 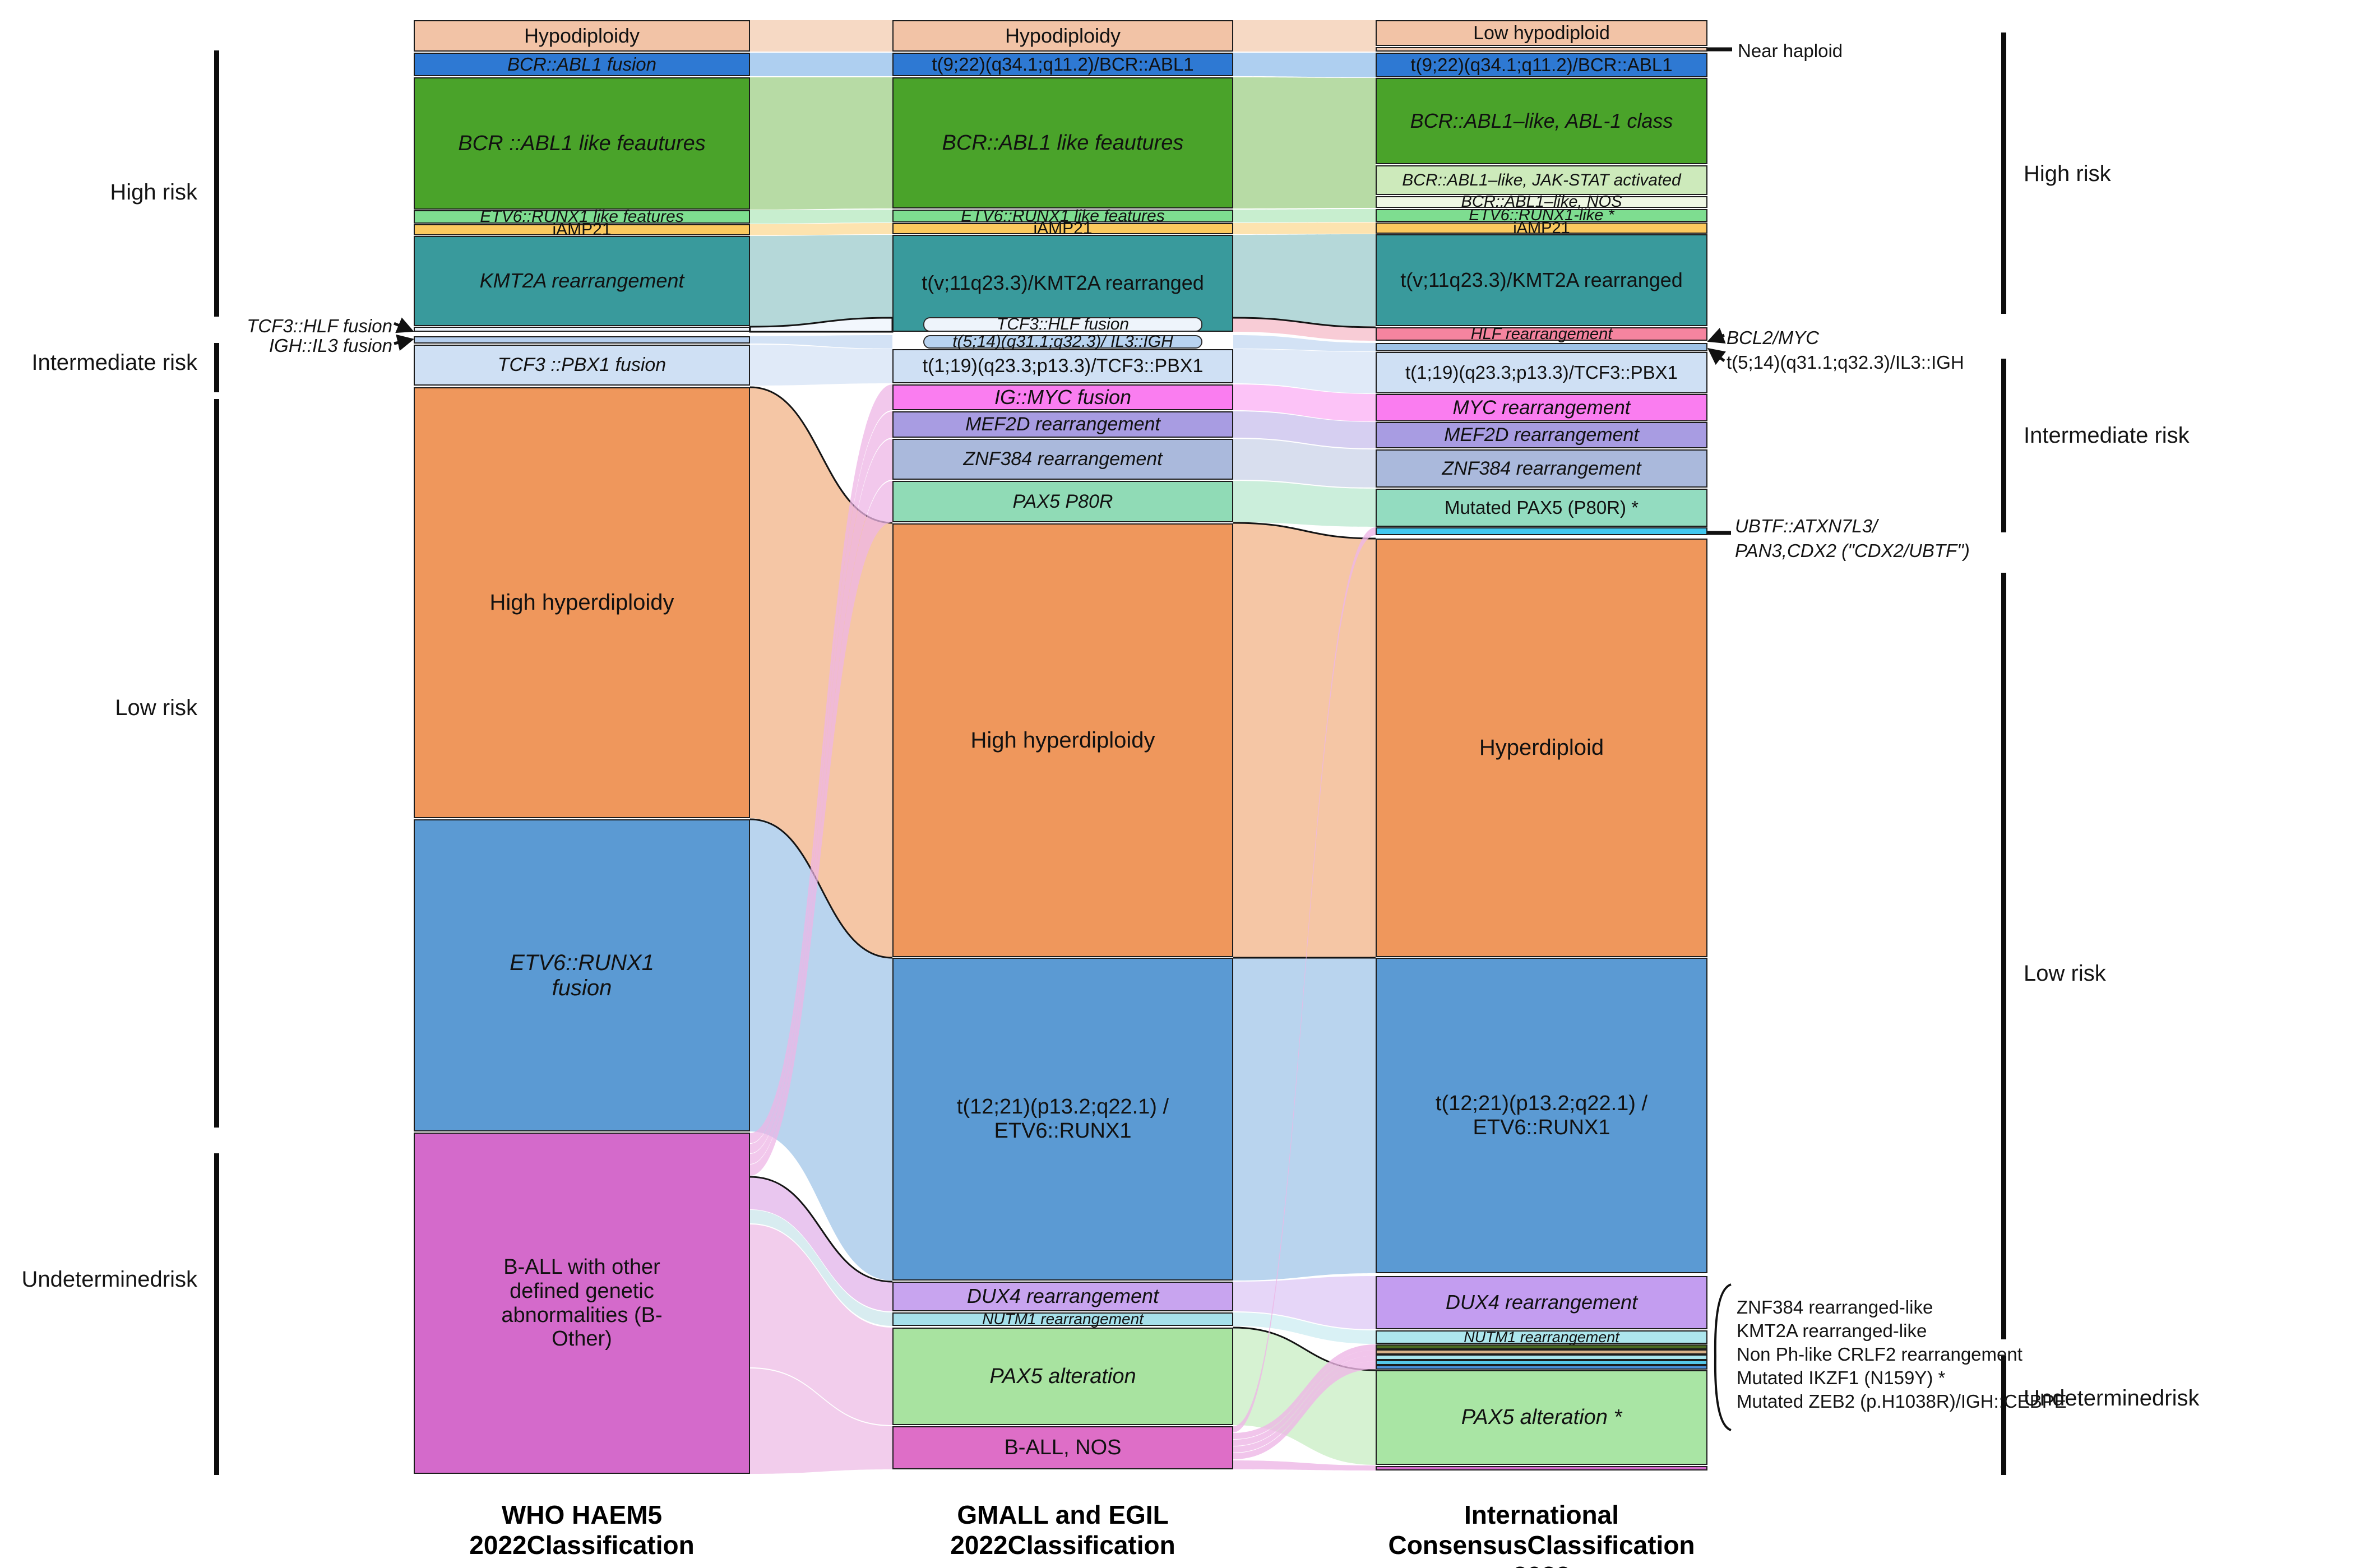 What do you see at coordinates (216, 1314) in the screenshot?
I see `left-bracket-undetermined-risk` at bounding box center [216, 1314].